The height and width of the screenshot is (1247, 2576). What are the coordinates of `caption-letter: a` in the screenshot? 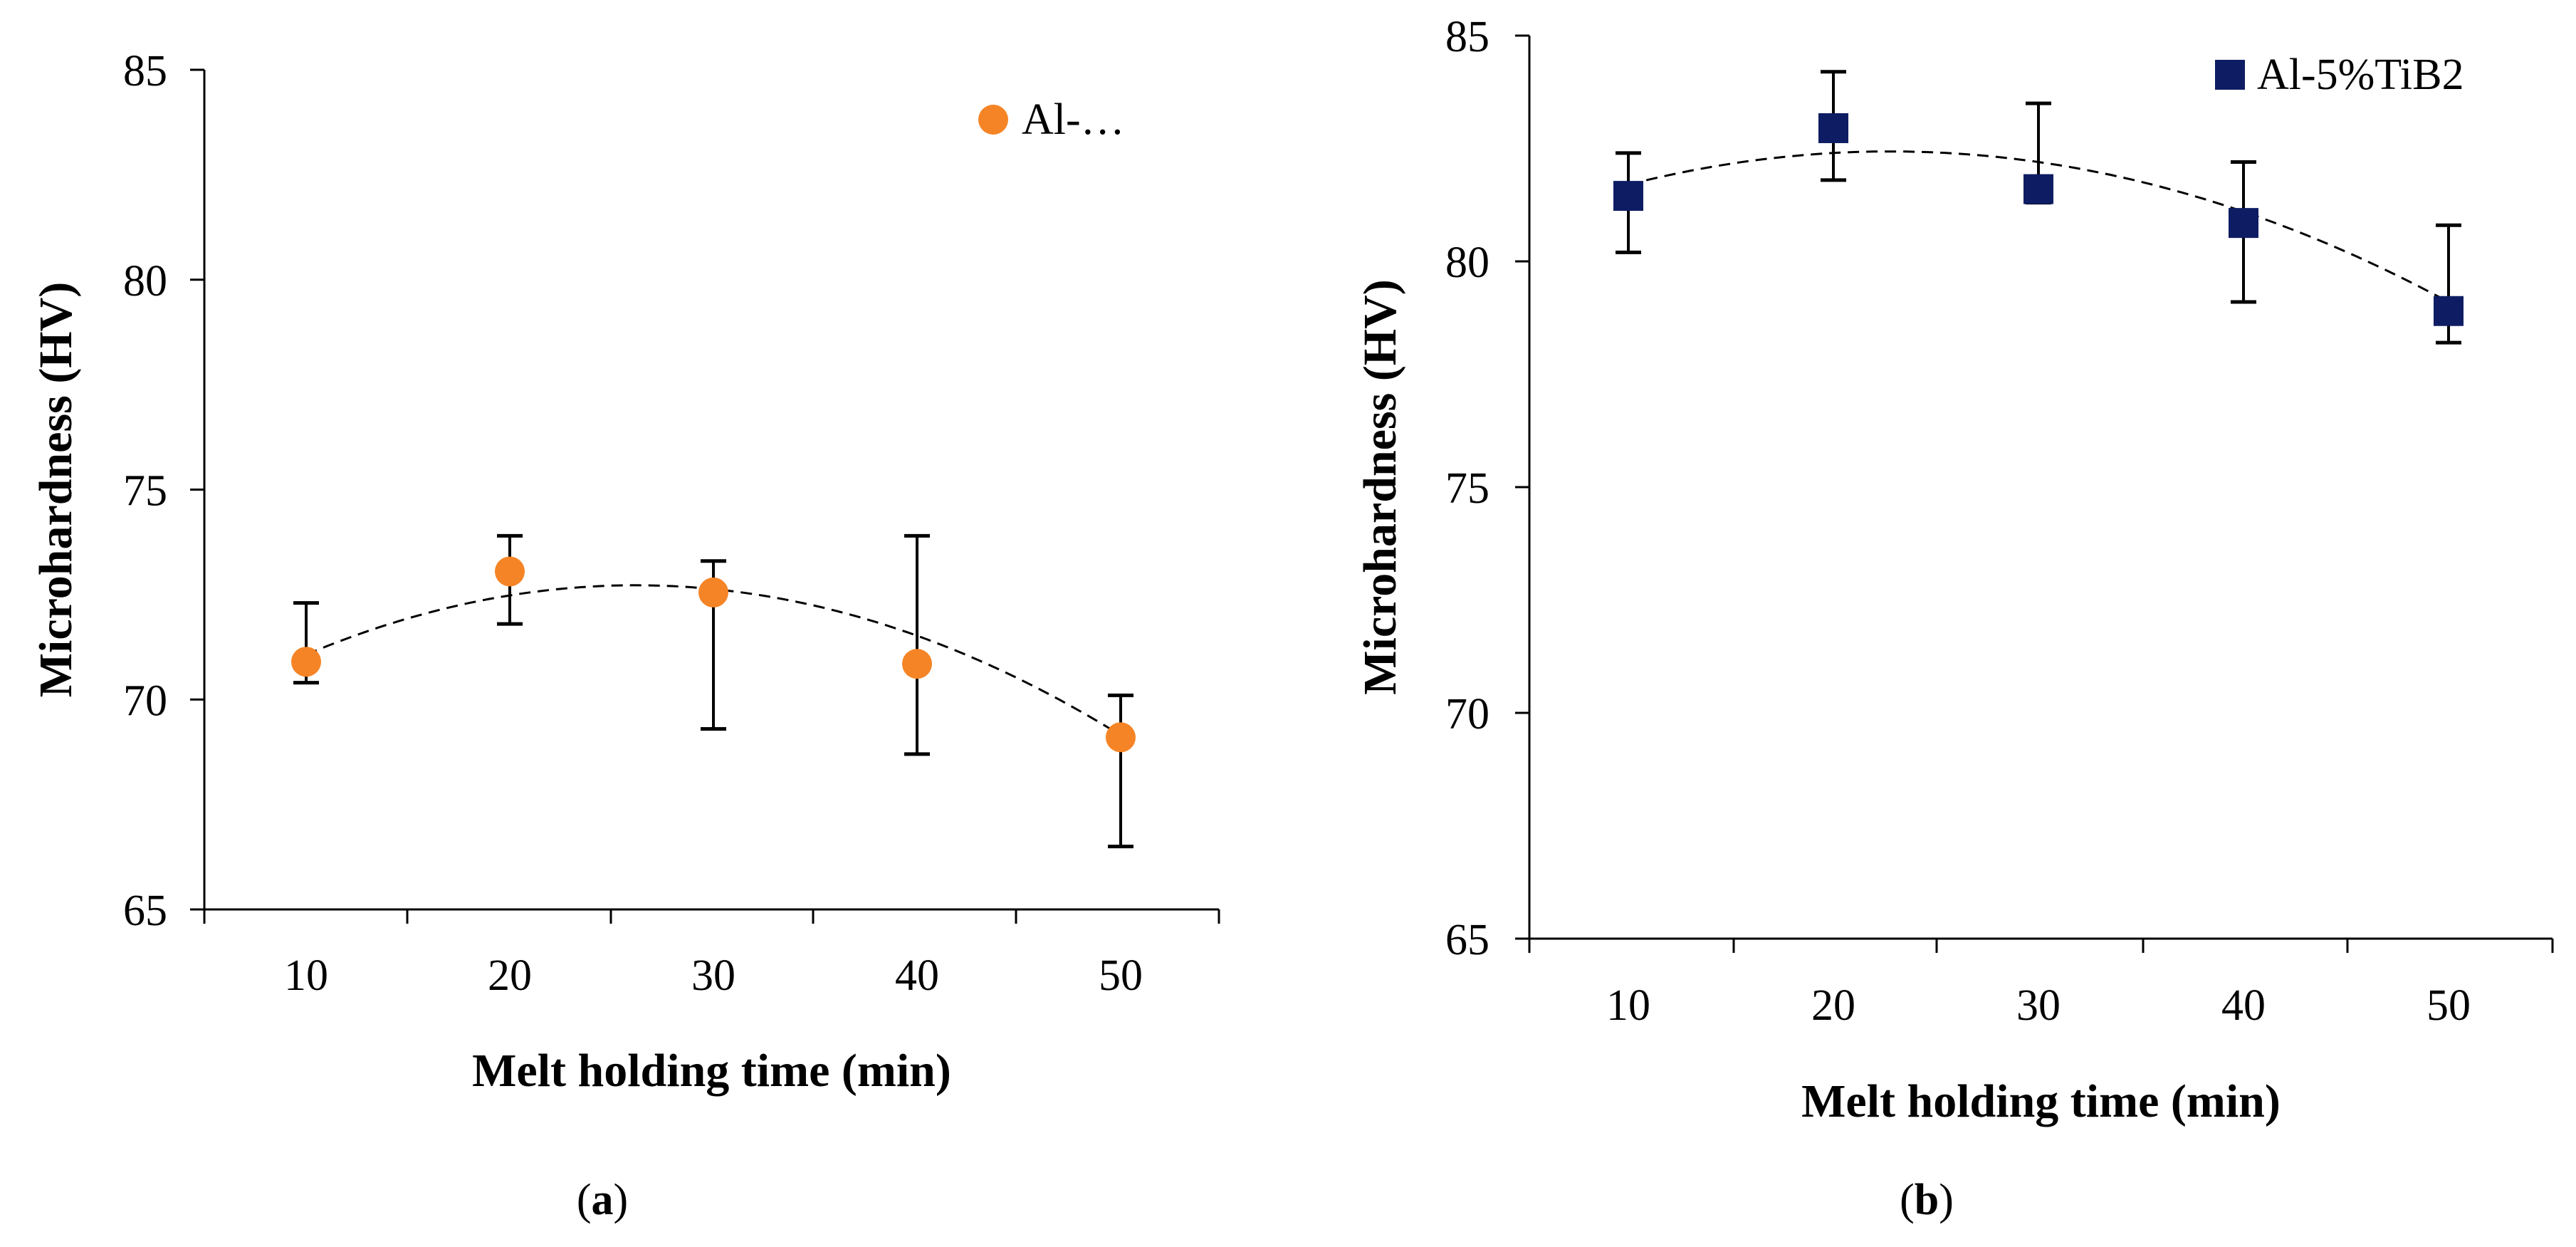 It's located at (603, 1200).